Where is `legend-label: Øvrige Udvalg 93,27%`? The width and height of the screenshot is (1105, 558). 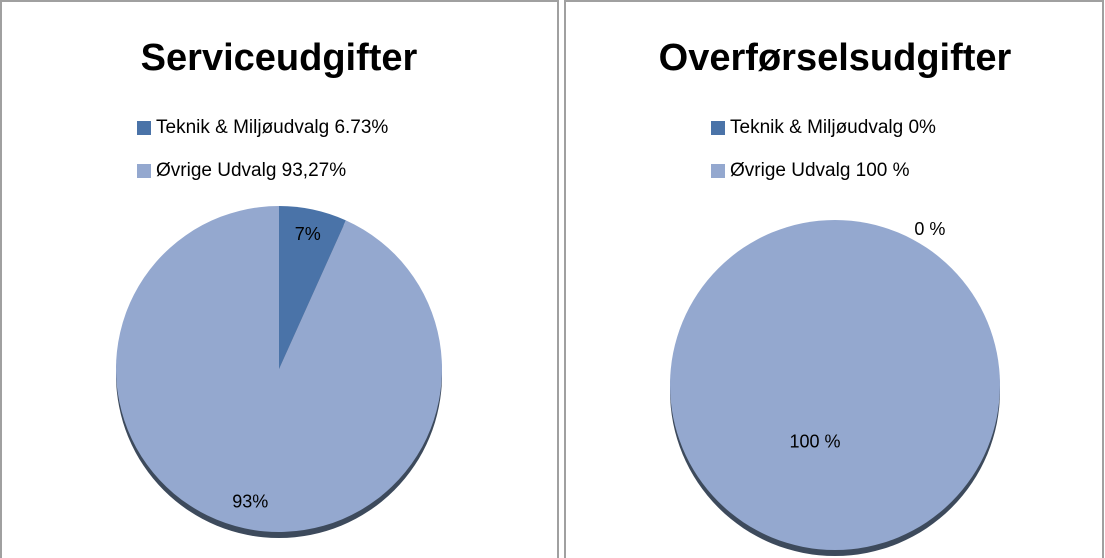 legend-label: Øvrige Udvalg 93,27% is located at coordinates (251, 170).